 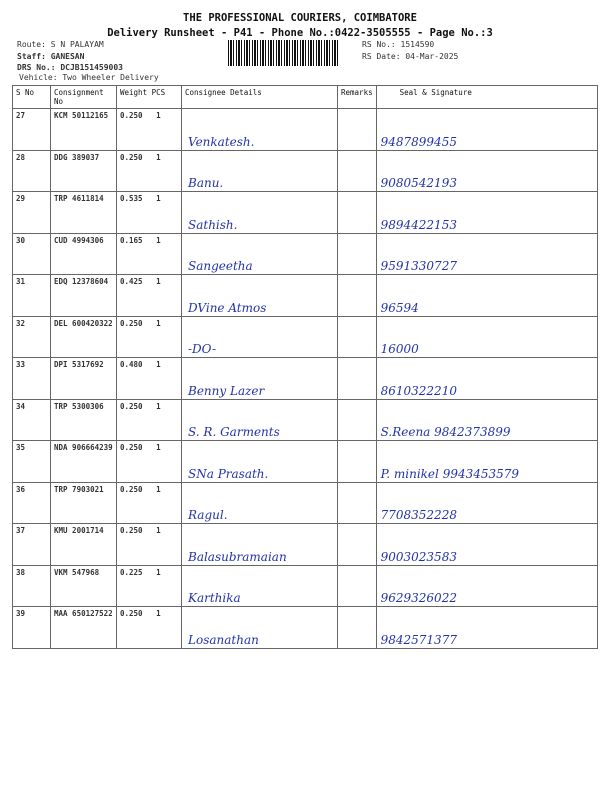 What do you see at coordinates (487, 378) in the screenshot?
I see `seal-signature: 8610322210` at bounding box center [487, 378].